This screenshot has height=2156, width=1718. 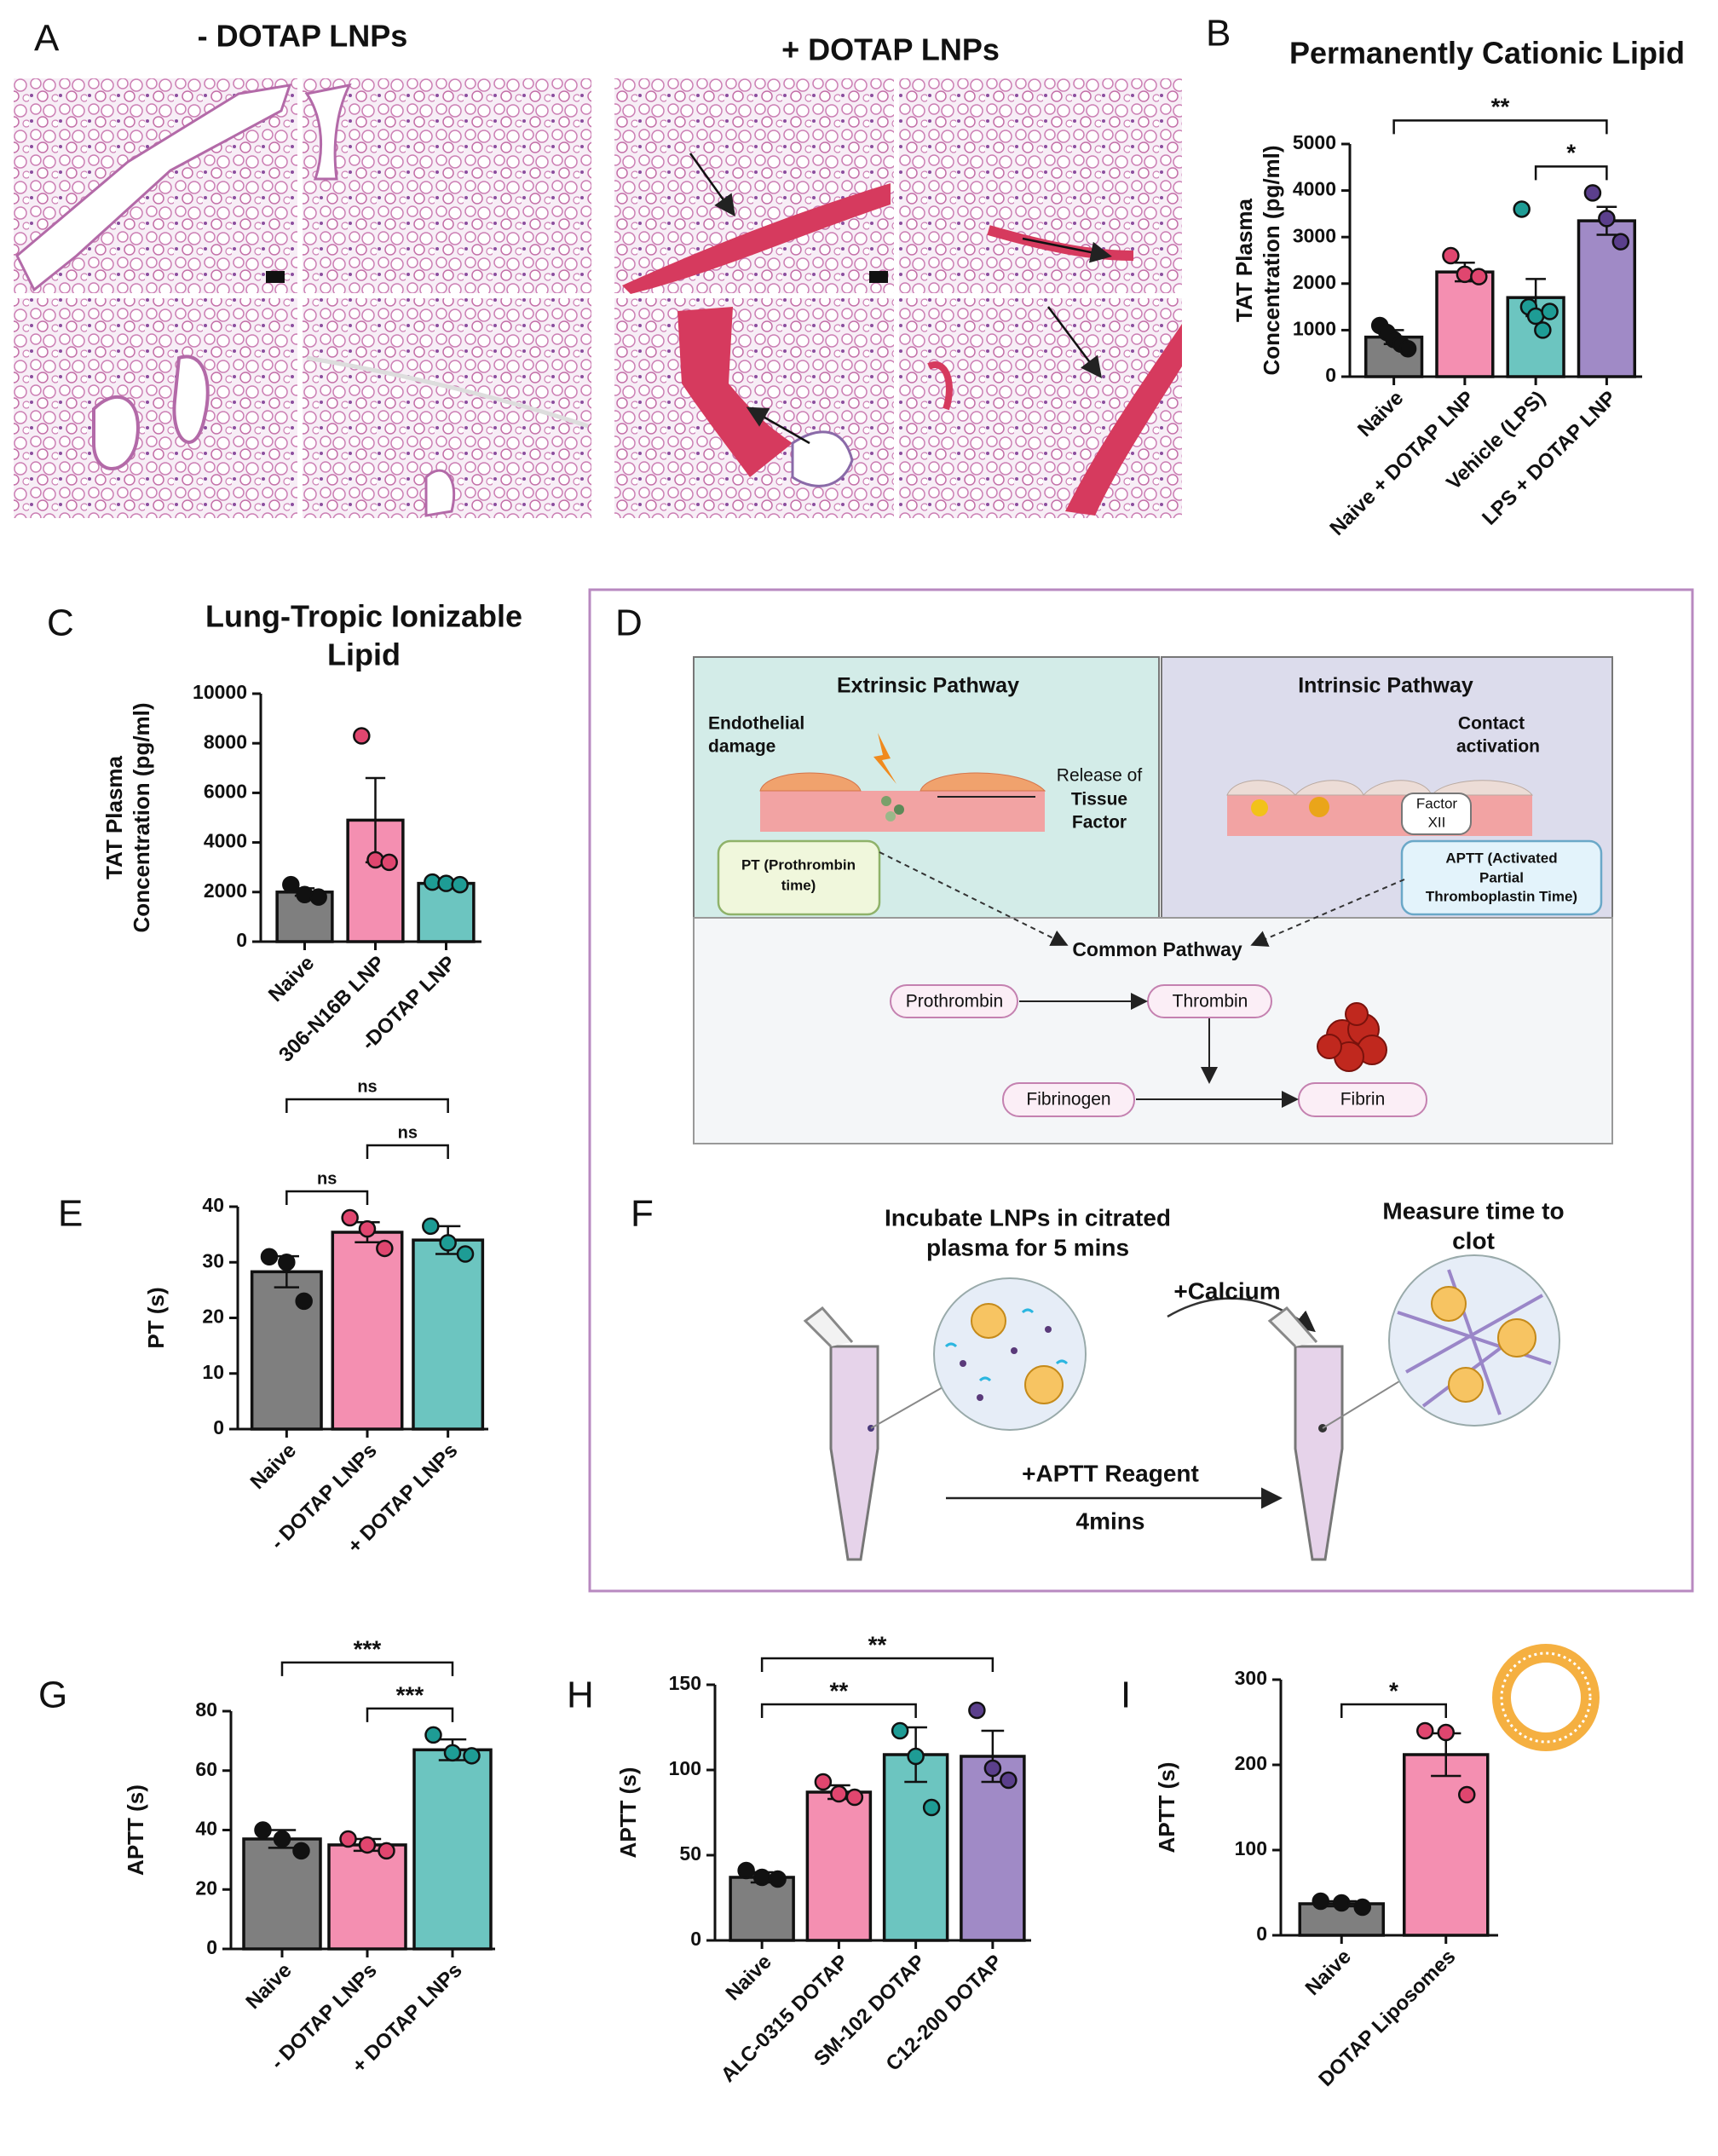 What do you see at coordinates (1363, 1100) in the screenshot?
I see `diagram-node: Fibrin` at bounding box center [1363, 1100].